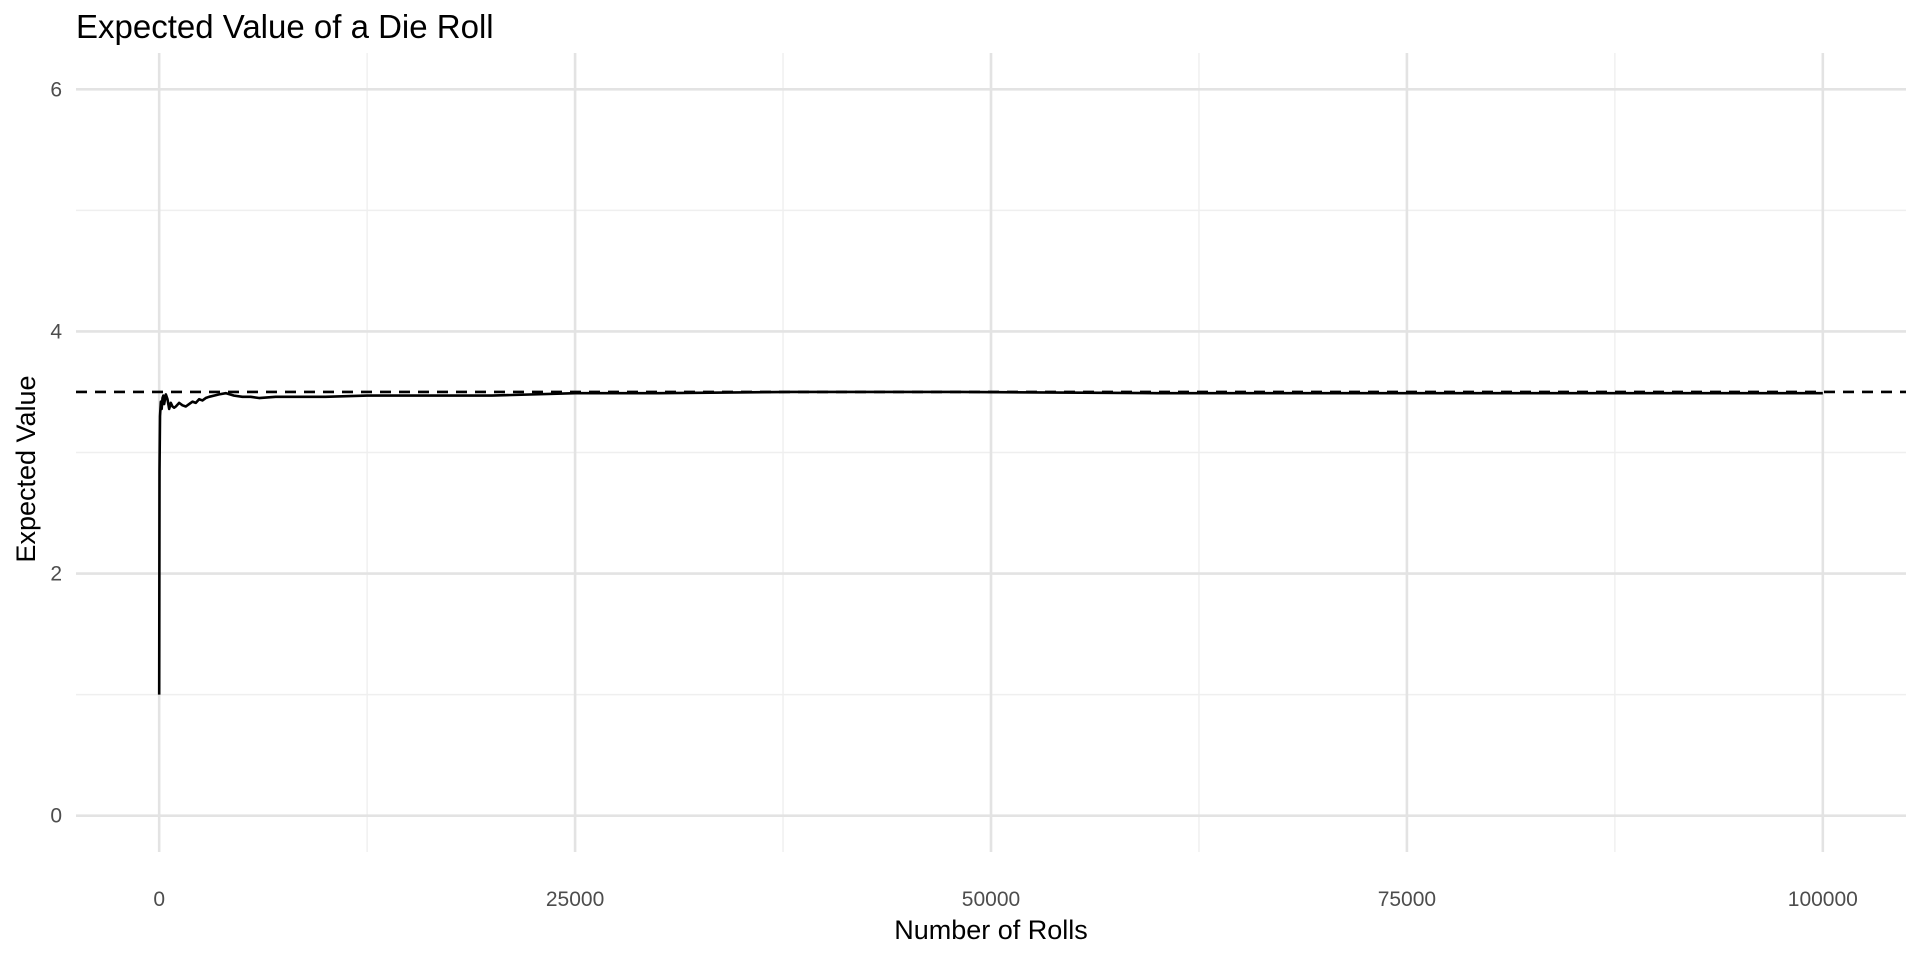 The width and height of the screenshot is (1920, 960). Describe the element at coordinates (26, 468) in the screenshot. I see `y-axis-title: Expected Value` at that location.